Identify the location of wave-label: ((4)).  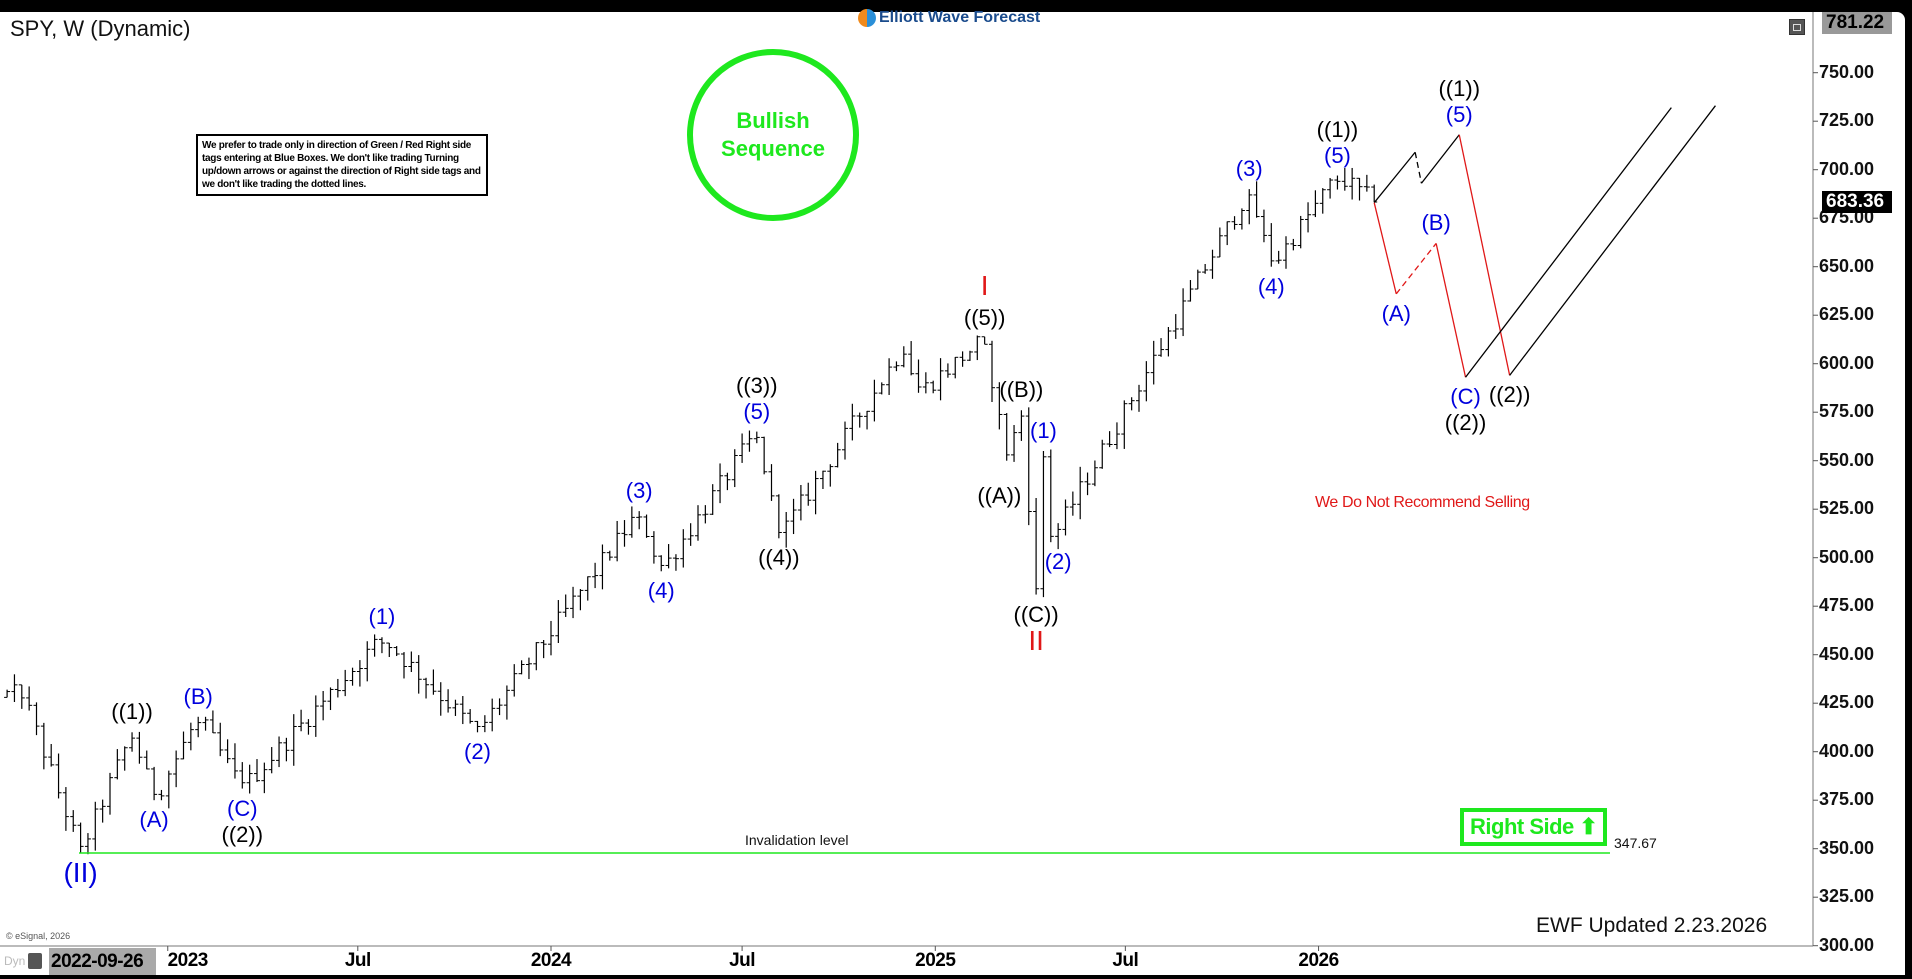
(779, 558).